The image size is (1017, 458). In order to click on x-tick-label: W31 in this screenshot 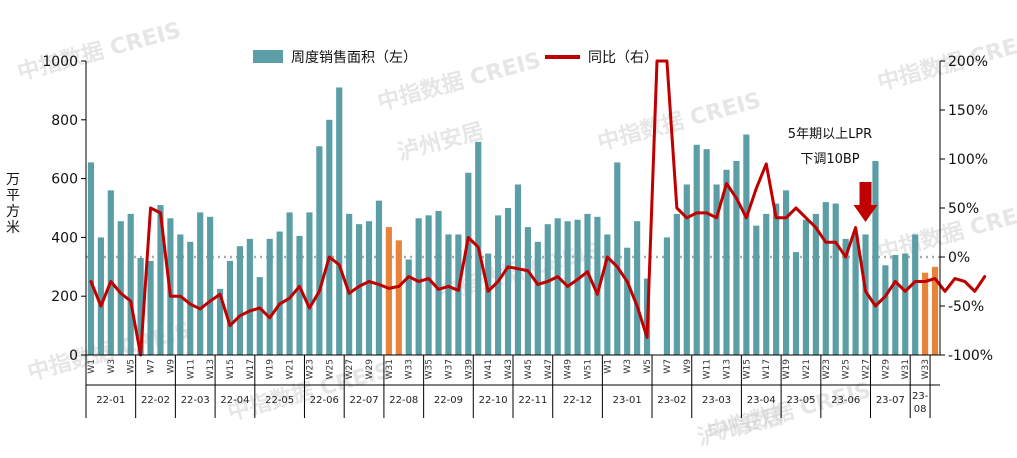, I will do `click(906, 369)`.